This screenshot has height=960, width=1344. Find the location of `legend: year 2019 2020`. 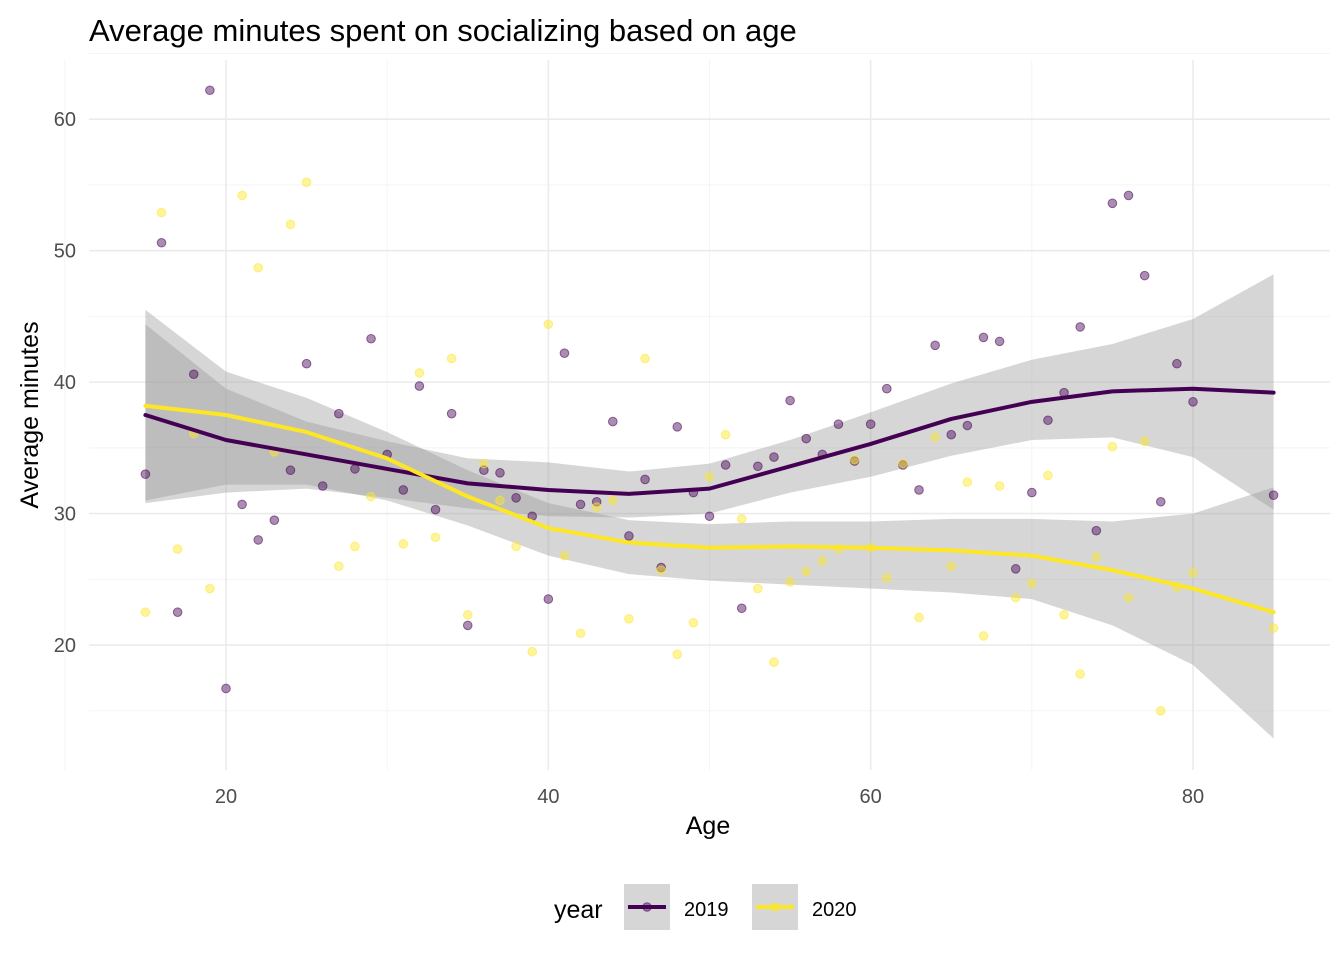

legend: year 2019 2020 is located at coordinates (705, 907).